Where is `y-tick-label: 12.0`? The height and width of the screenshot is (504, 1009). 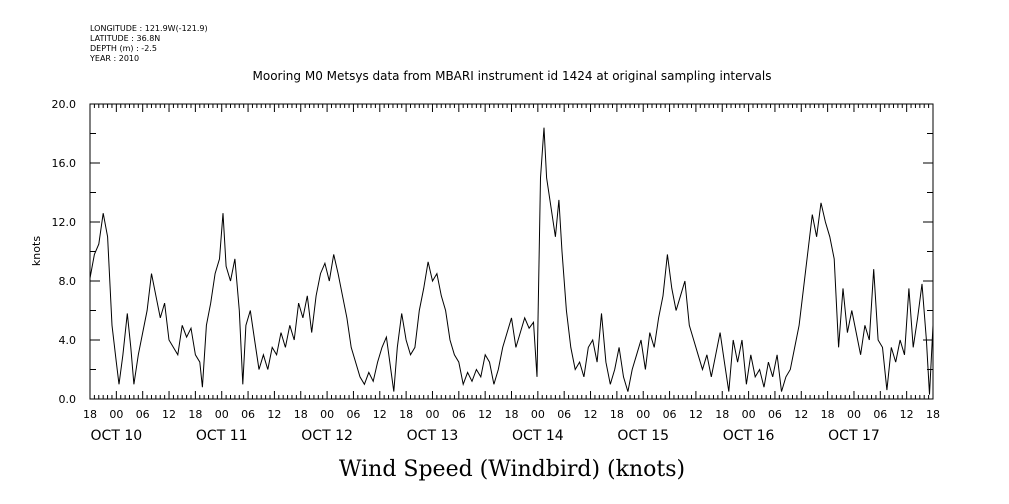
y-tick-label: 12.0 is located at coordinates (64, 222).